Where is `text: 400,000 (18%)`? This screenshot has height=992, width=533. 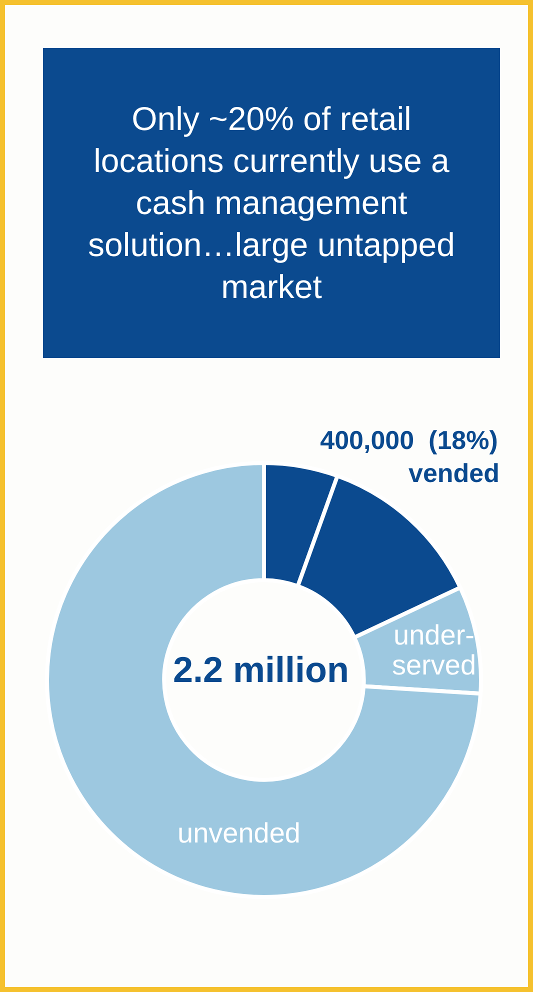 text: 400,000 (18%) is located at coordinates (409, 440).